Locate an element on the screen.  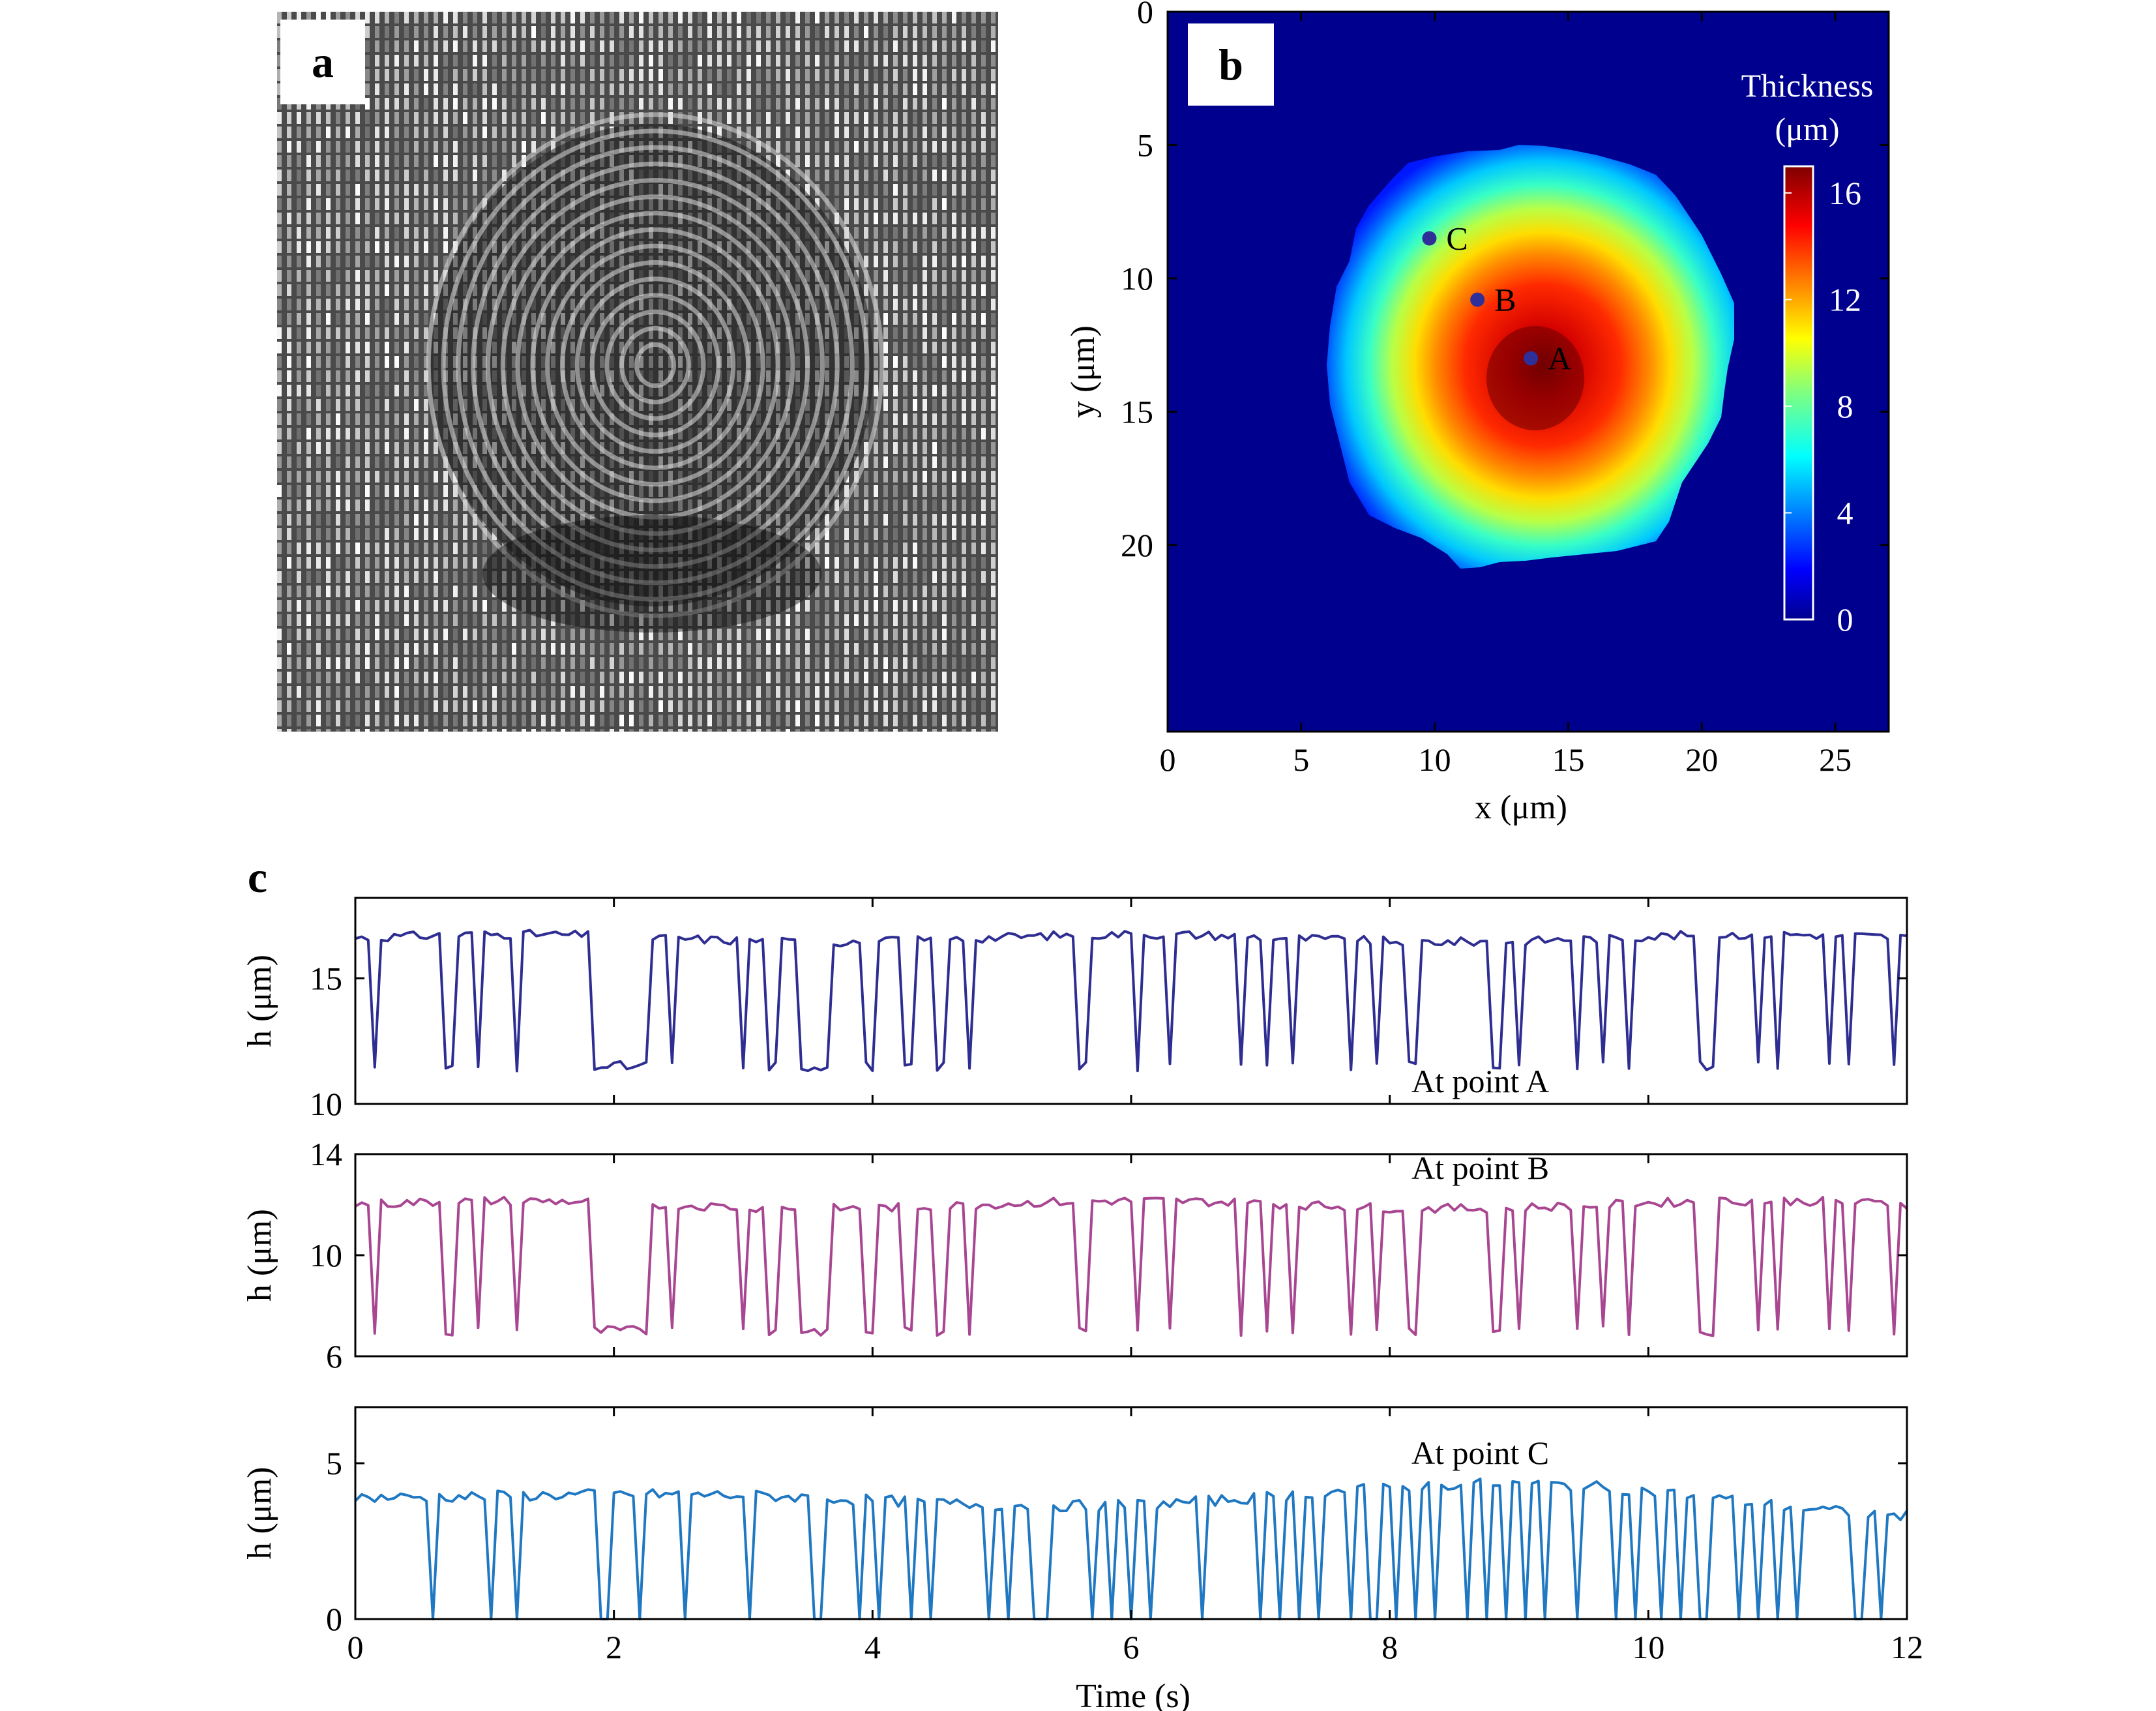
cell-fringe-ring is located at coordinates (655, 365).